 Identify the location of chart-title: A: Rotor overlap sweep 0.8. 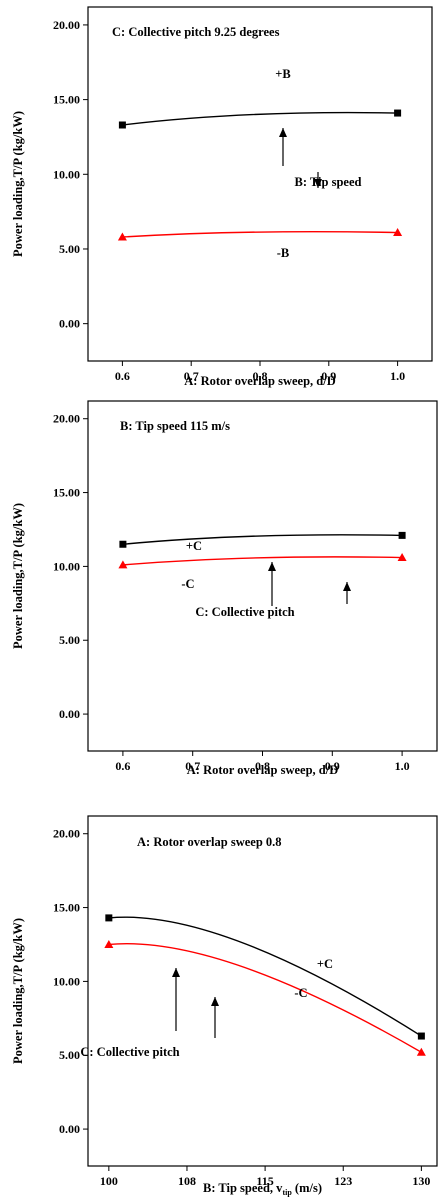
(209, 842).